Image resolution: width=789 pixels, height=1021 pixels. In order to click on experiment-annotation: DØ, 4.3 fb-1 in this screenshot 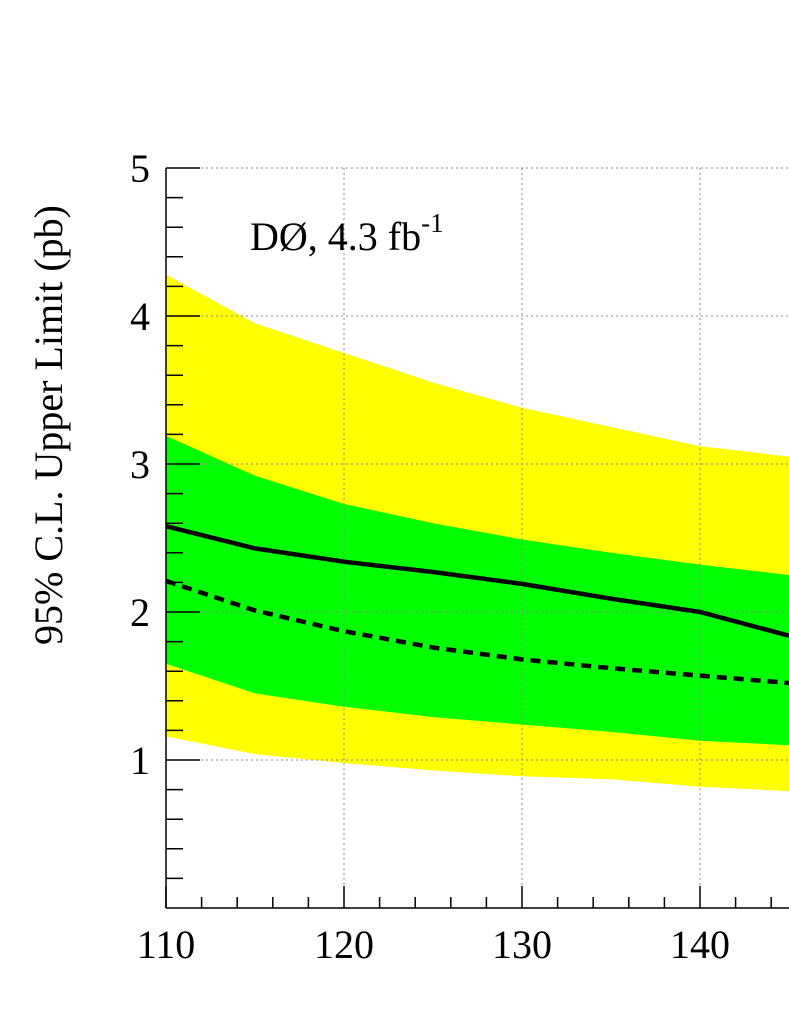, I will do `click(347, 233)`.